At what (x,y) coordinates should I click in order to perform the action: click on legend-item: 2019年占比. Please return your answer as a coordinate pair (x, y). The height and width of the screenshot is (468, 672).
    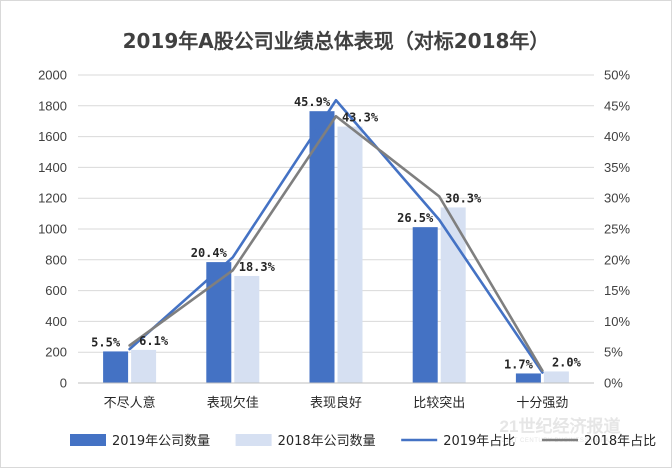
    Looking at the image, I should click on (458, 441).